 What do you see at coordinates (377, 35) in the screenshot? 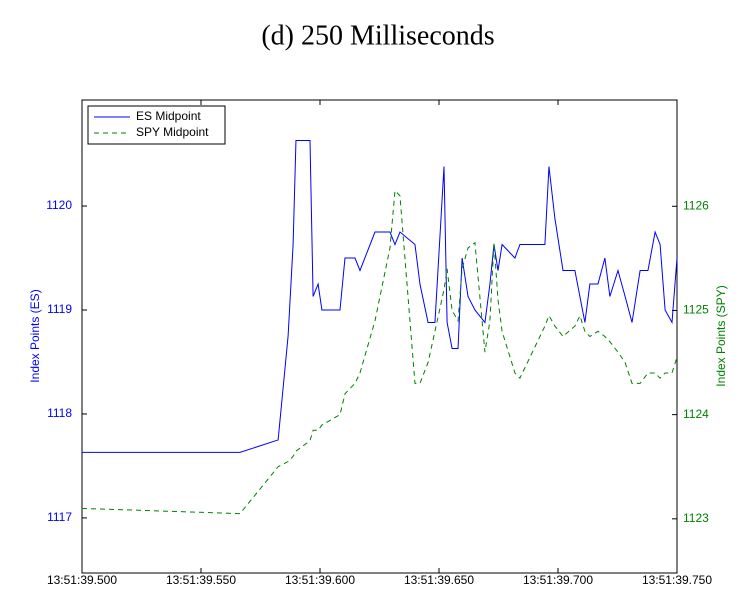
I see `chart-title: (d) 250 Milliseconds` at bounding box center [377, 35].